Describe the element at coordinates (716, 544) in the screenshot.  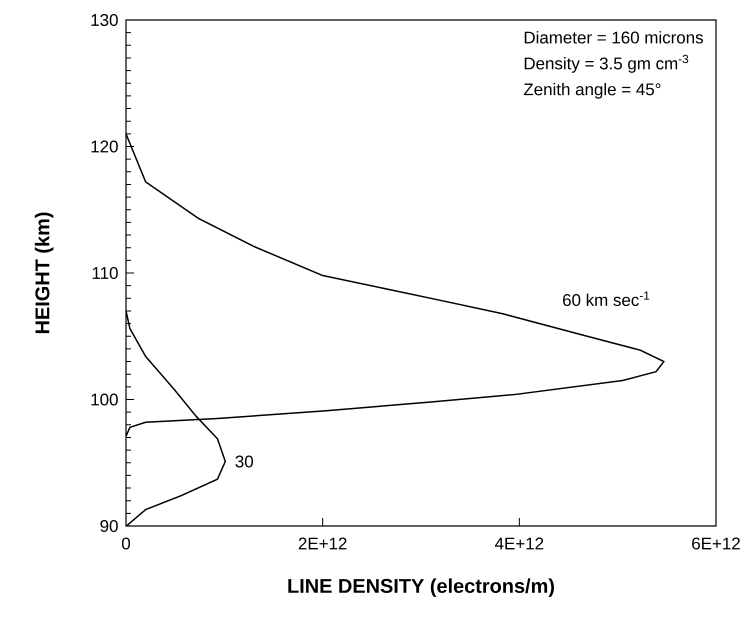
I see `x-tick-label: 6E+12` at that location.